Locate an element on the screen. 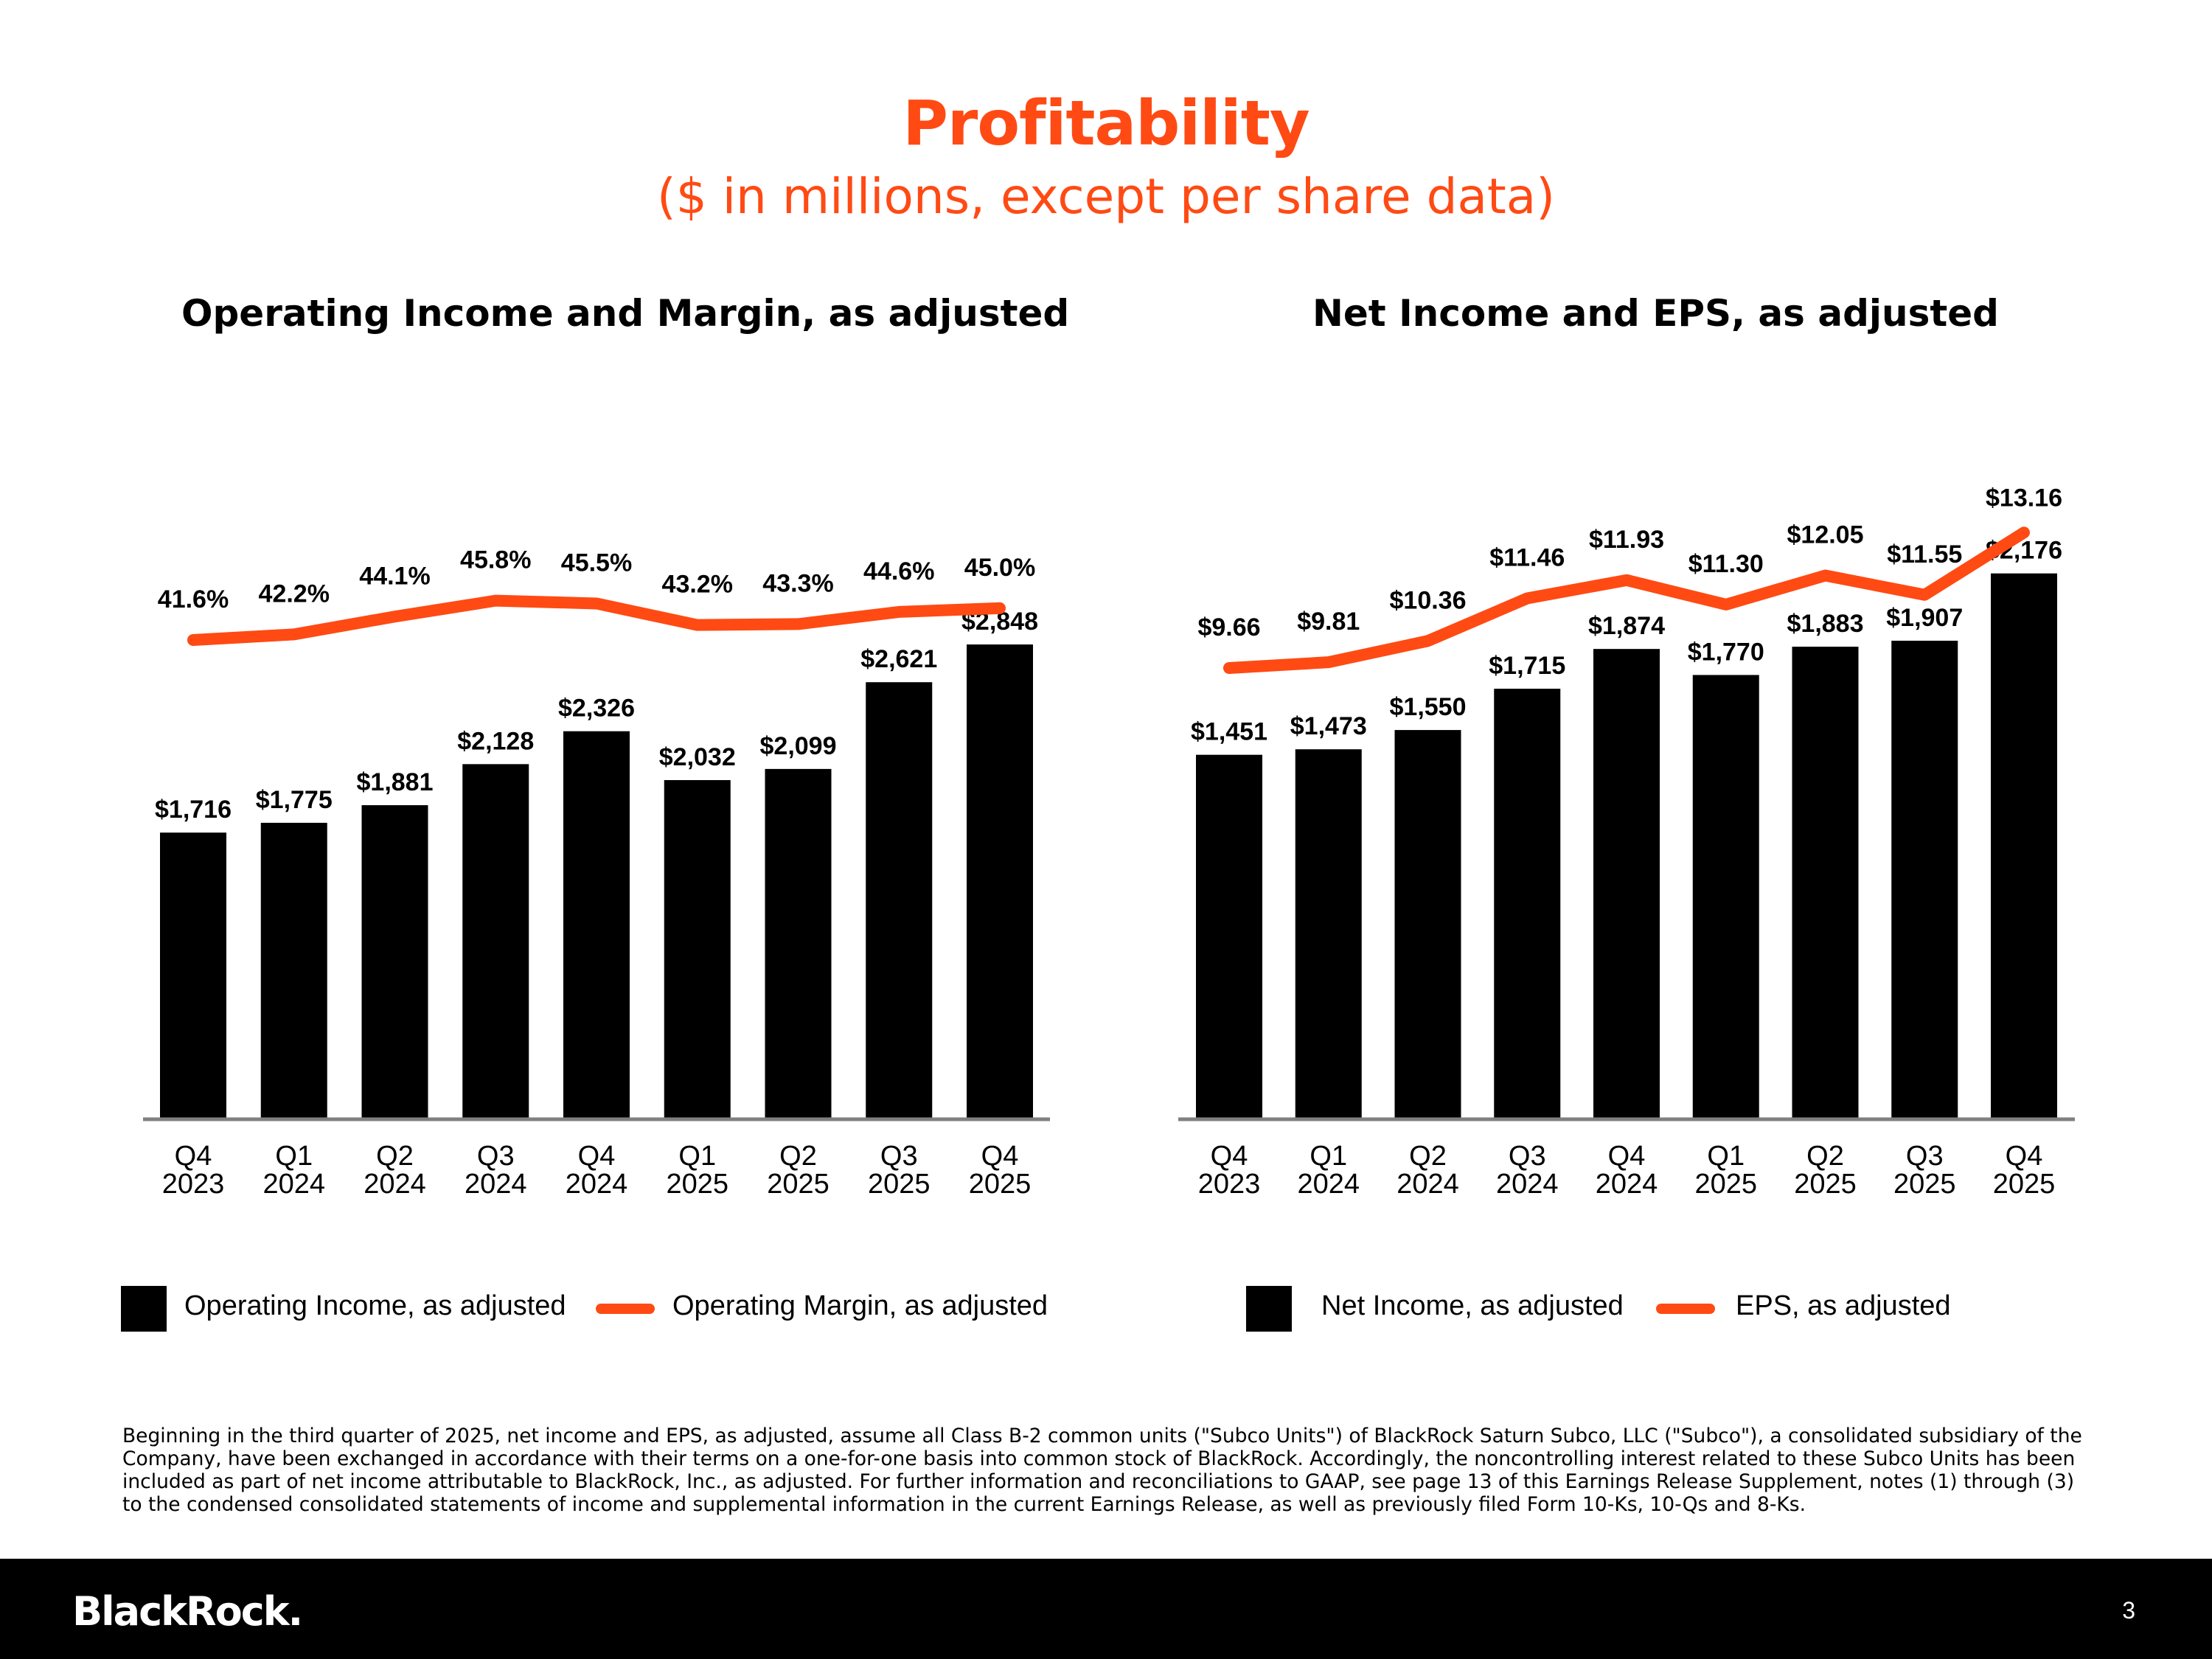  op-line-label: 45.5% is located at coordinates (596, 563).